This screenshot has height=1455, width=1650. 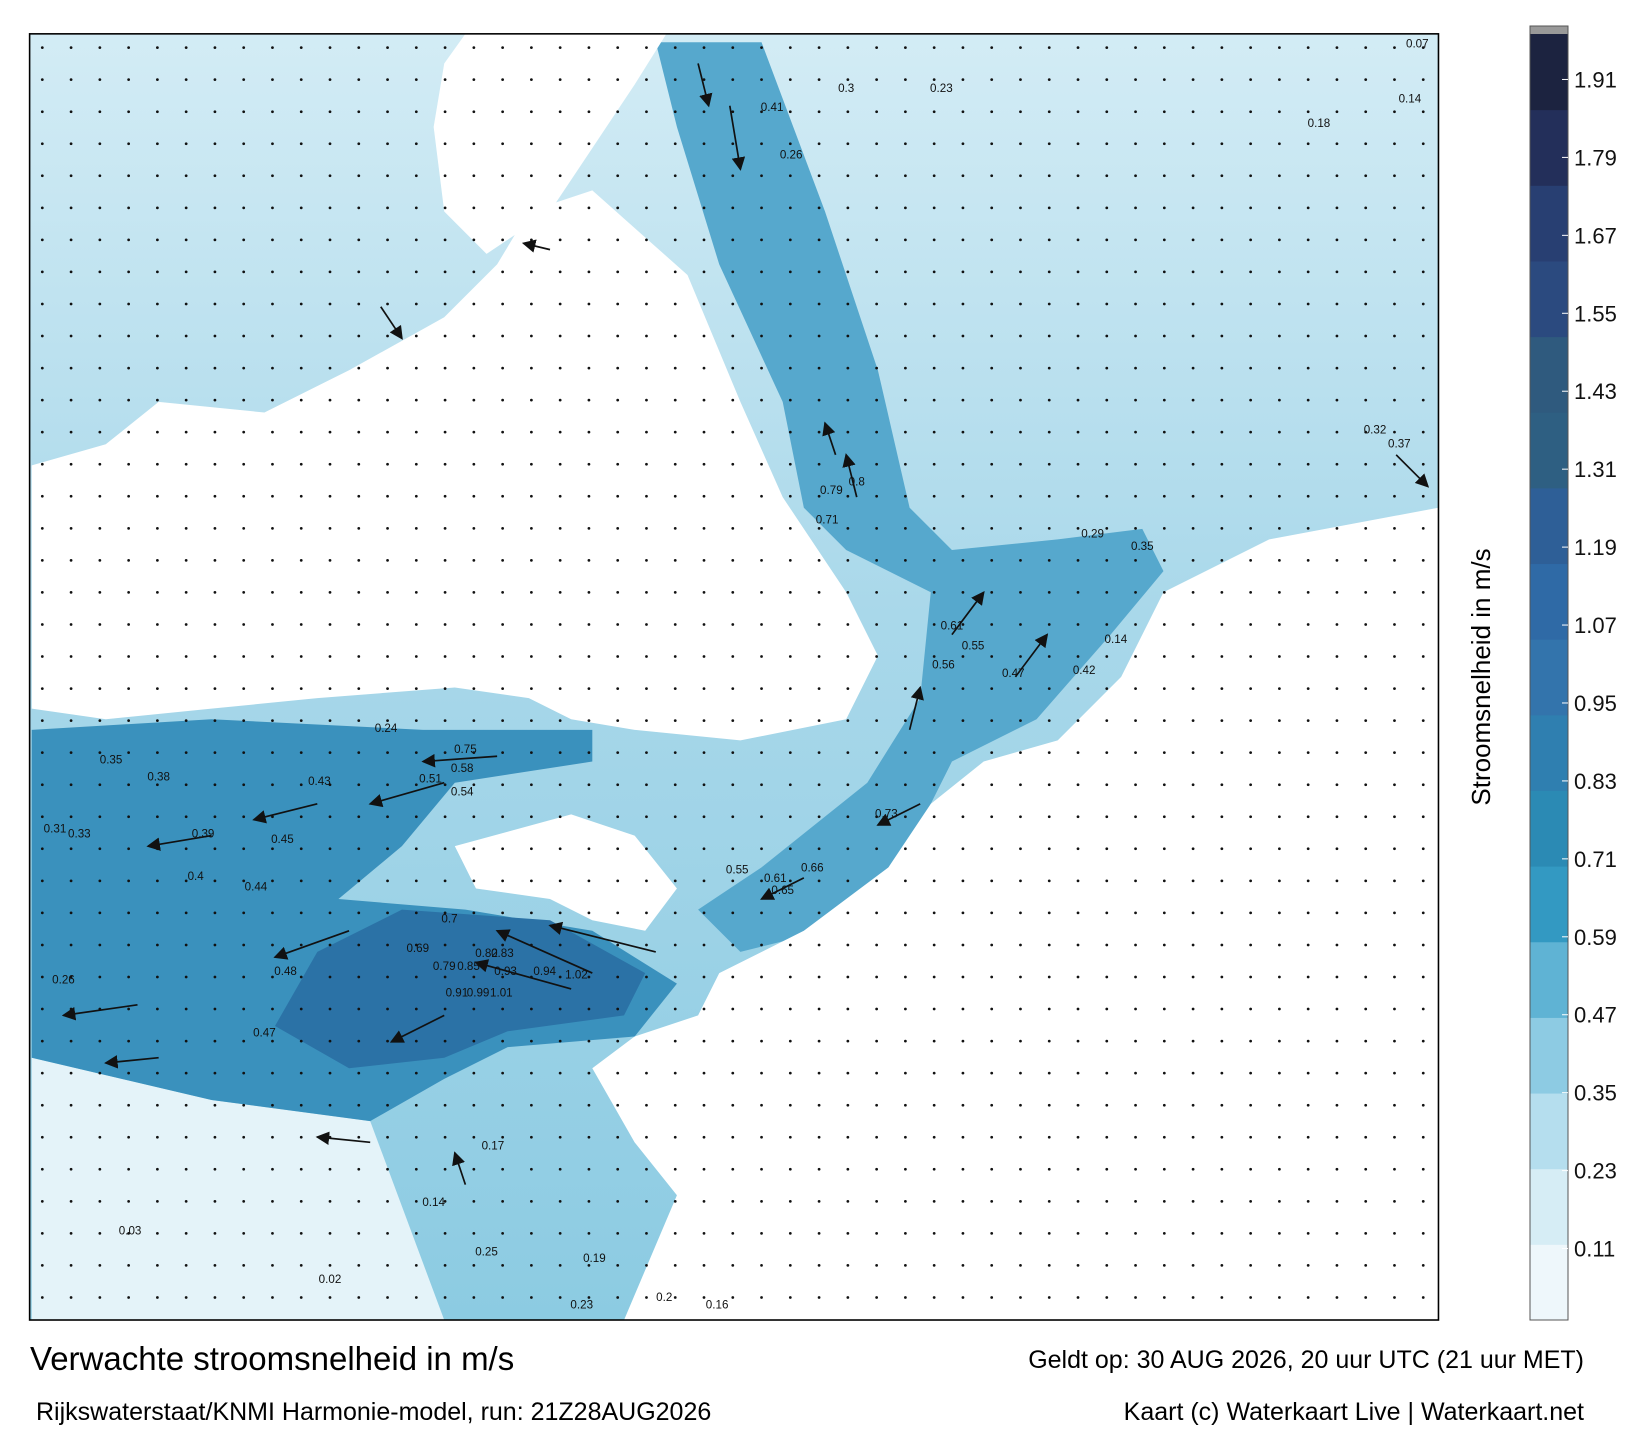 I want to click on colorbar-tick-label: 1.31, so click(x=1595, y=469).